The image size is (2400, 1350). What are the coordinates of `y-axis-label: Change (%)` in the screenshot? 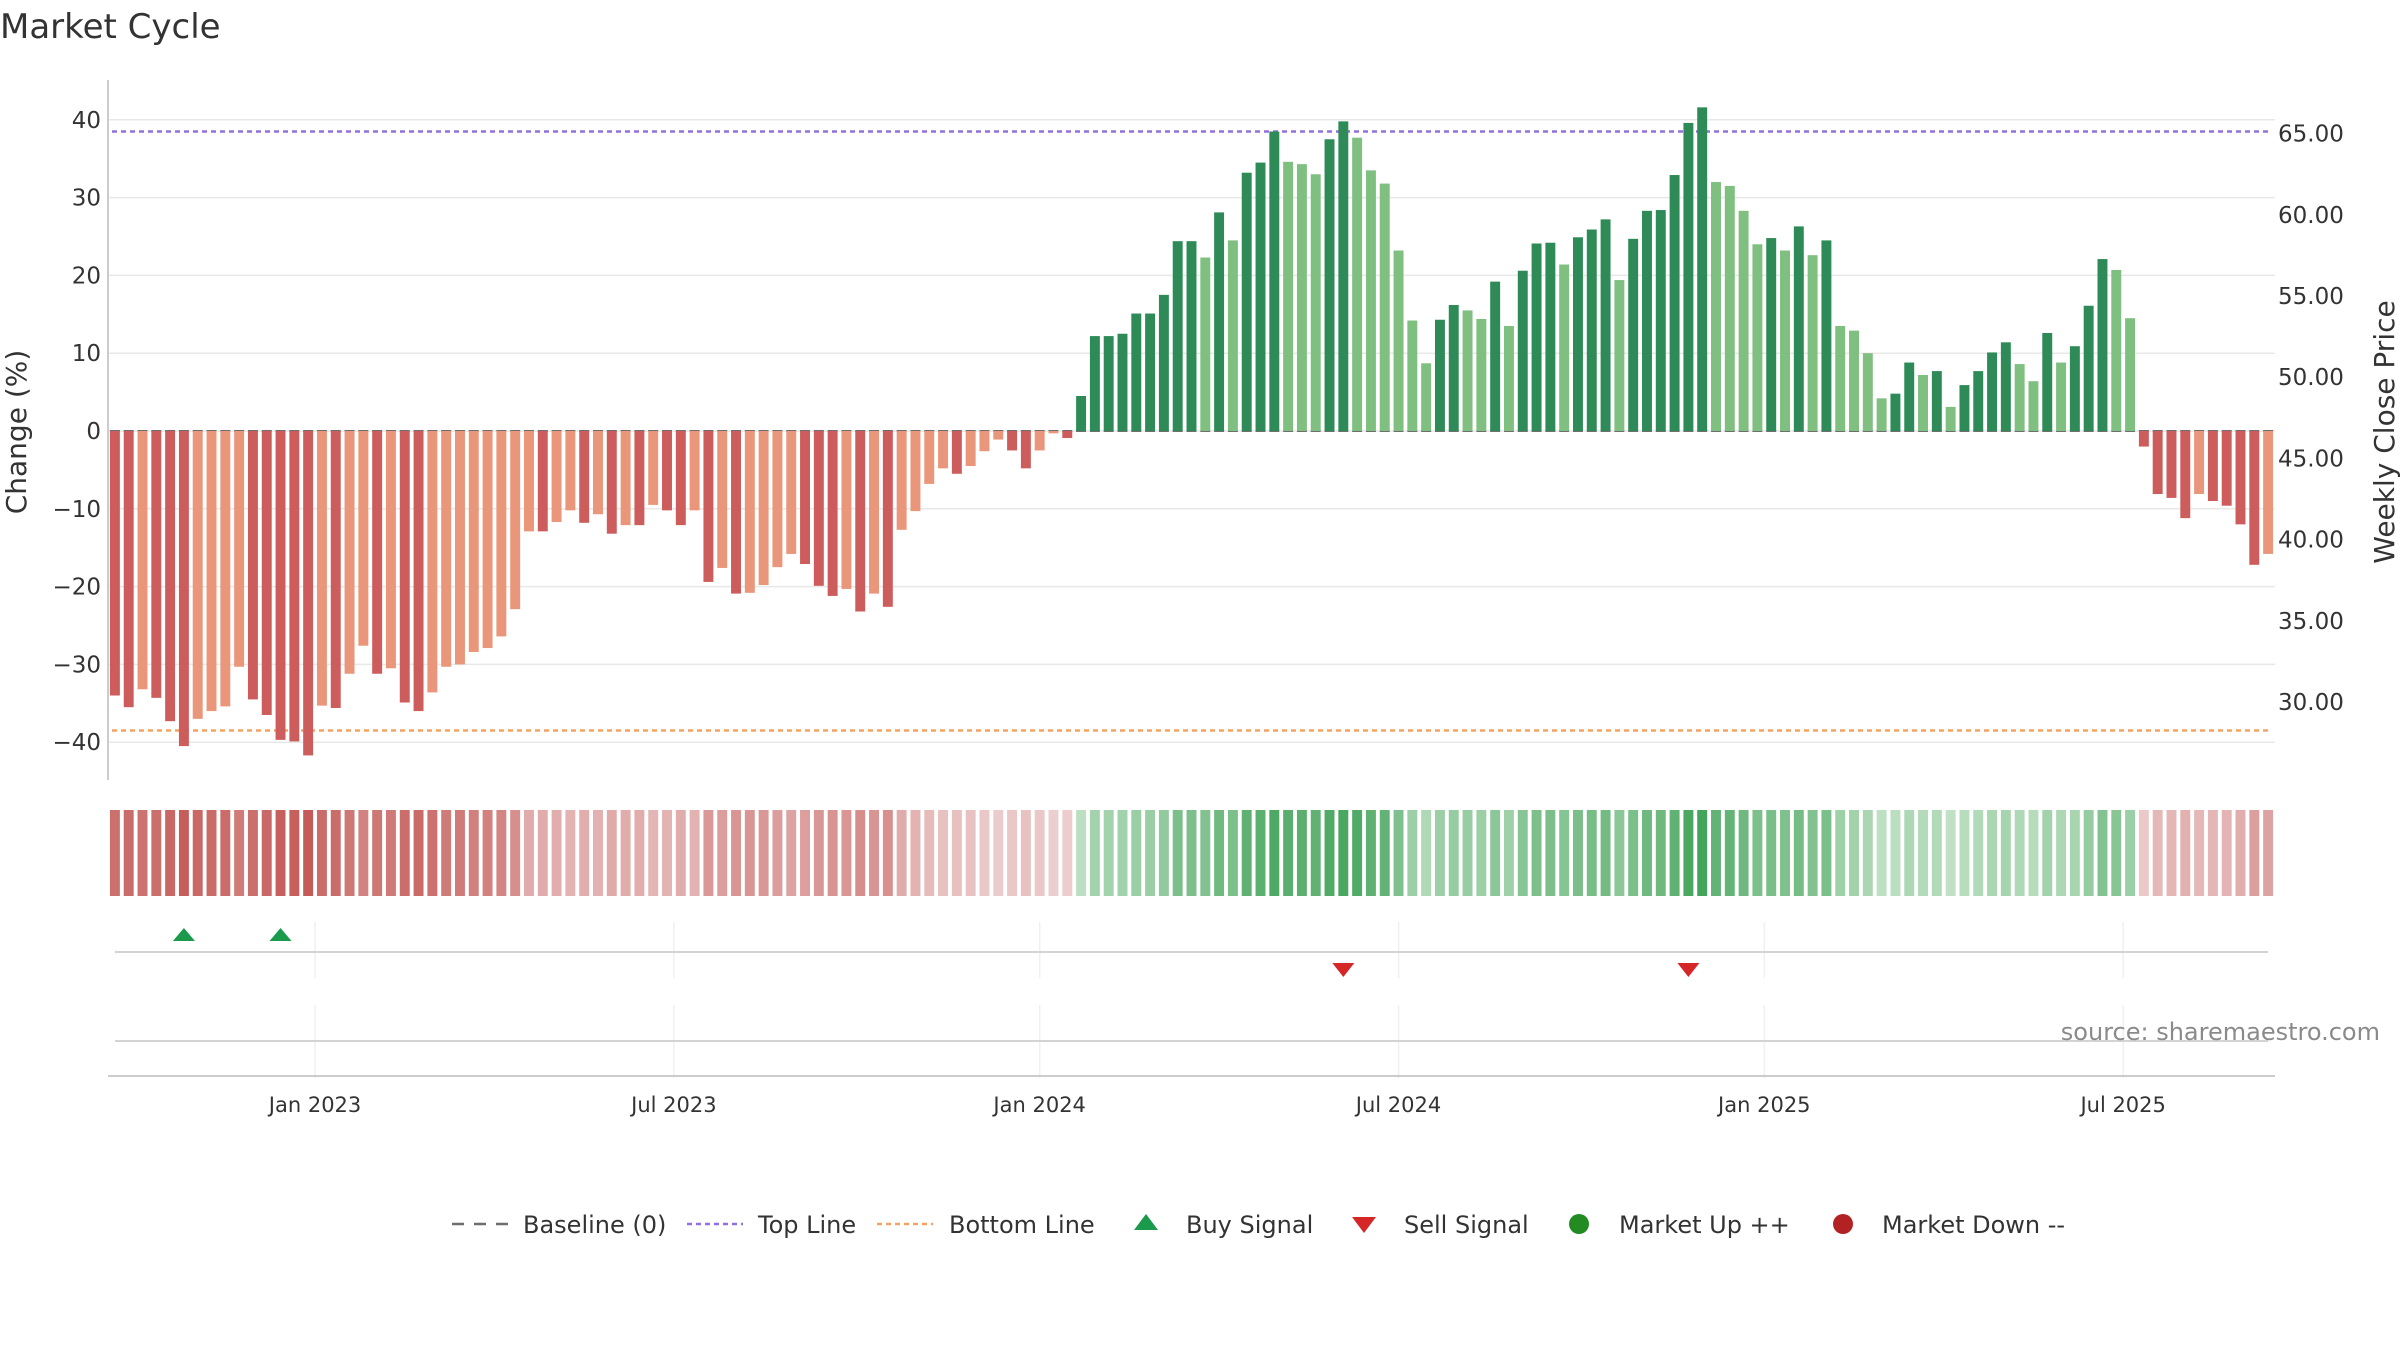 It's located at (16, 432).